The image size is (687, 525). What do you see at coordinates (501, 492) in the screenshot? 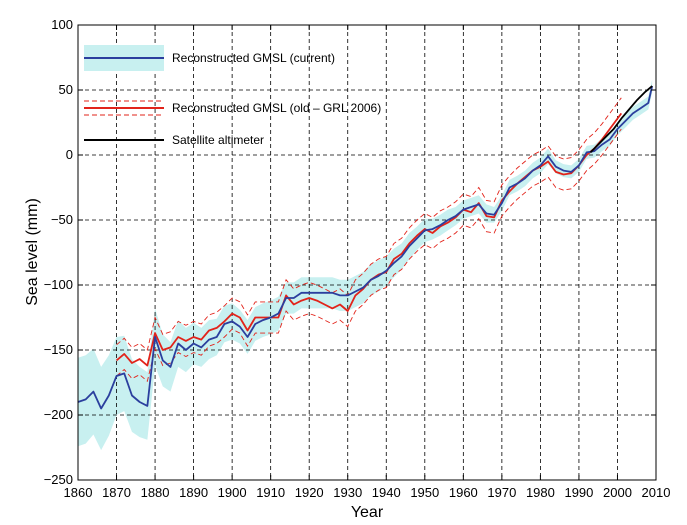
I see `x-tick-label: 1970` at bounding box center [501, 492].